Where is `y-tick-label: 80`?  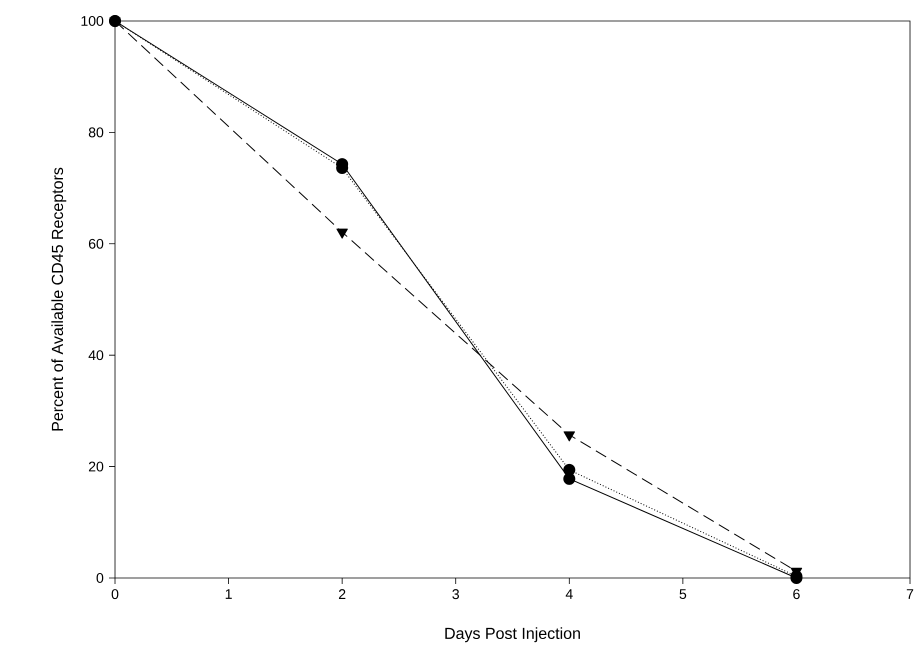 y-tick-label: 80 is located at coordinates (96, 132).